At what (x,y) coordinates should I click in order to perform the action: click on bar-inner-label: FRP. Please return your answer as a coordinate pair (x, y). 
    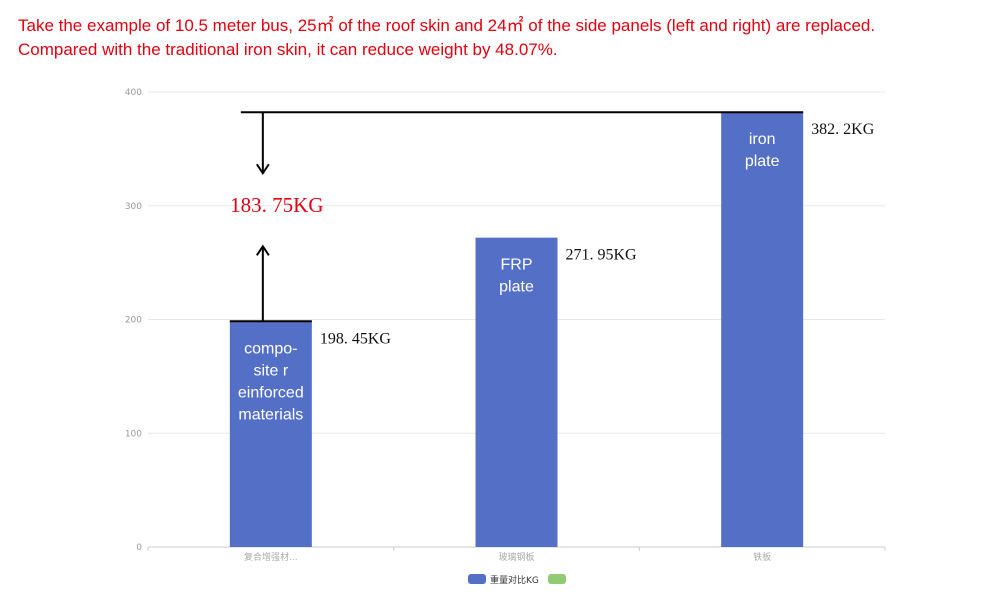
    Looking at the image, I should click on (517, 265).